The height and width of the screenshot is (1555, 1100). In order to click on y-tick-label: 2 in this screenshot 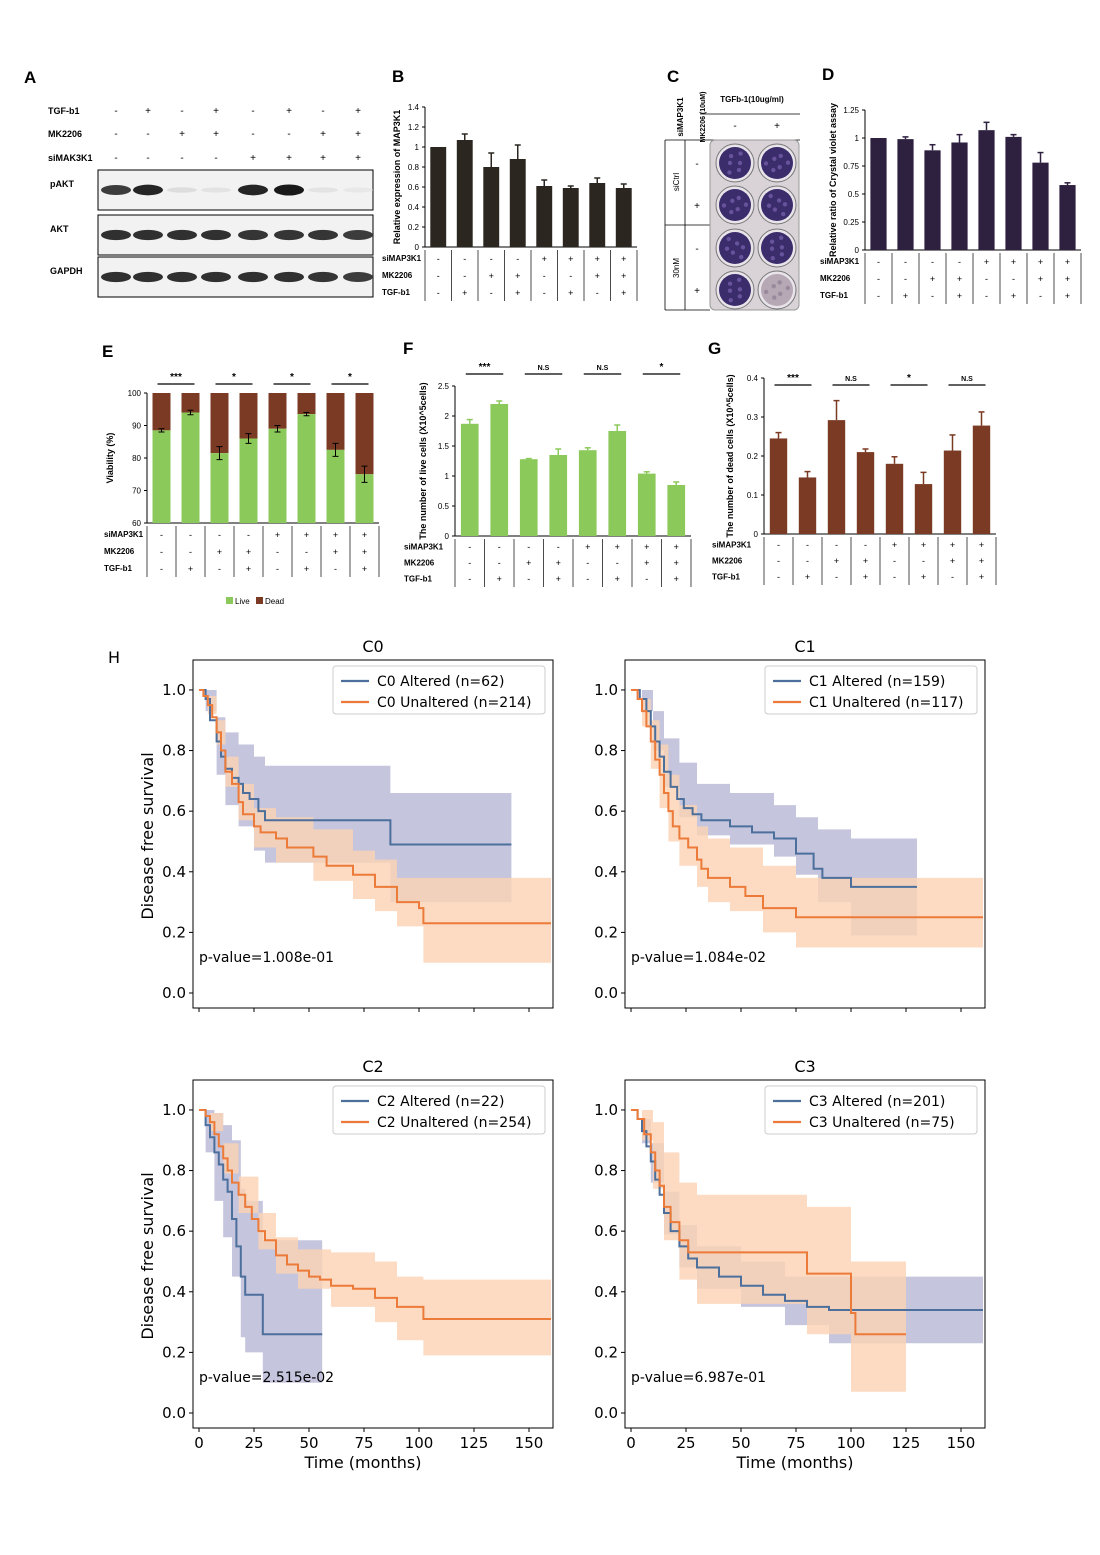, I will do `click(447, 416)`.